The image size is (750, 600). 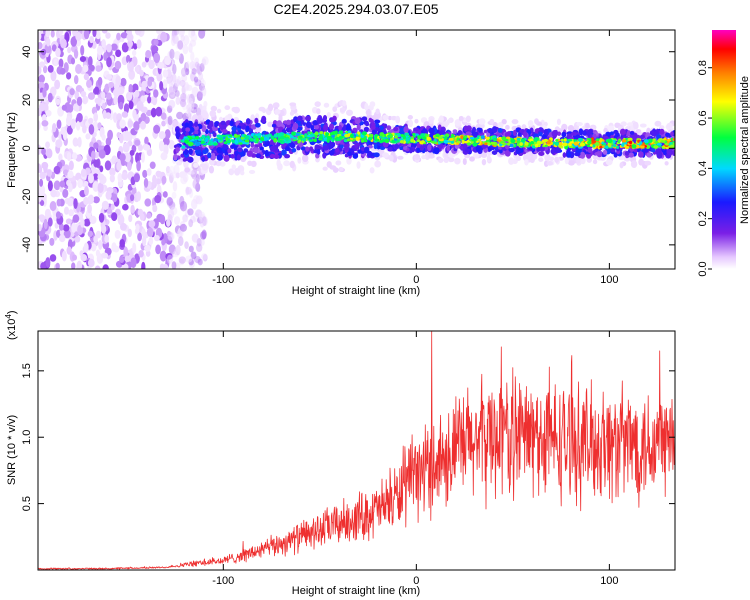 I want to click on colorbar-ticks: 0.0 0.2 0.4 0.6 0.8, so click(x=704, y=168).